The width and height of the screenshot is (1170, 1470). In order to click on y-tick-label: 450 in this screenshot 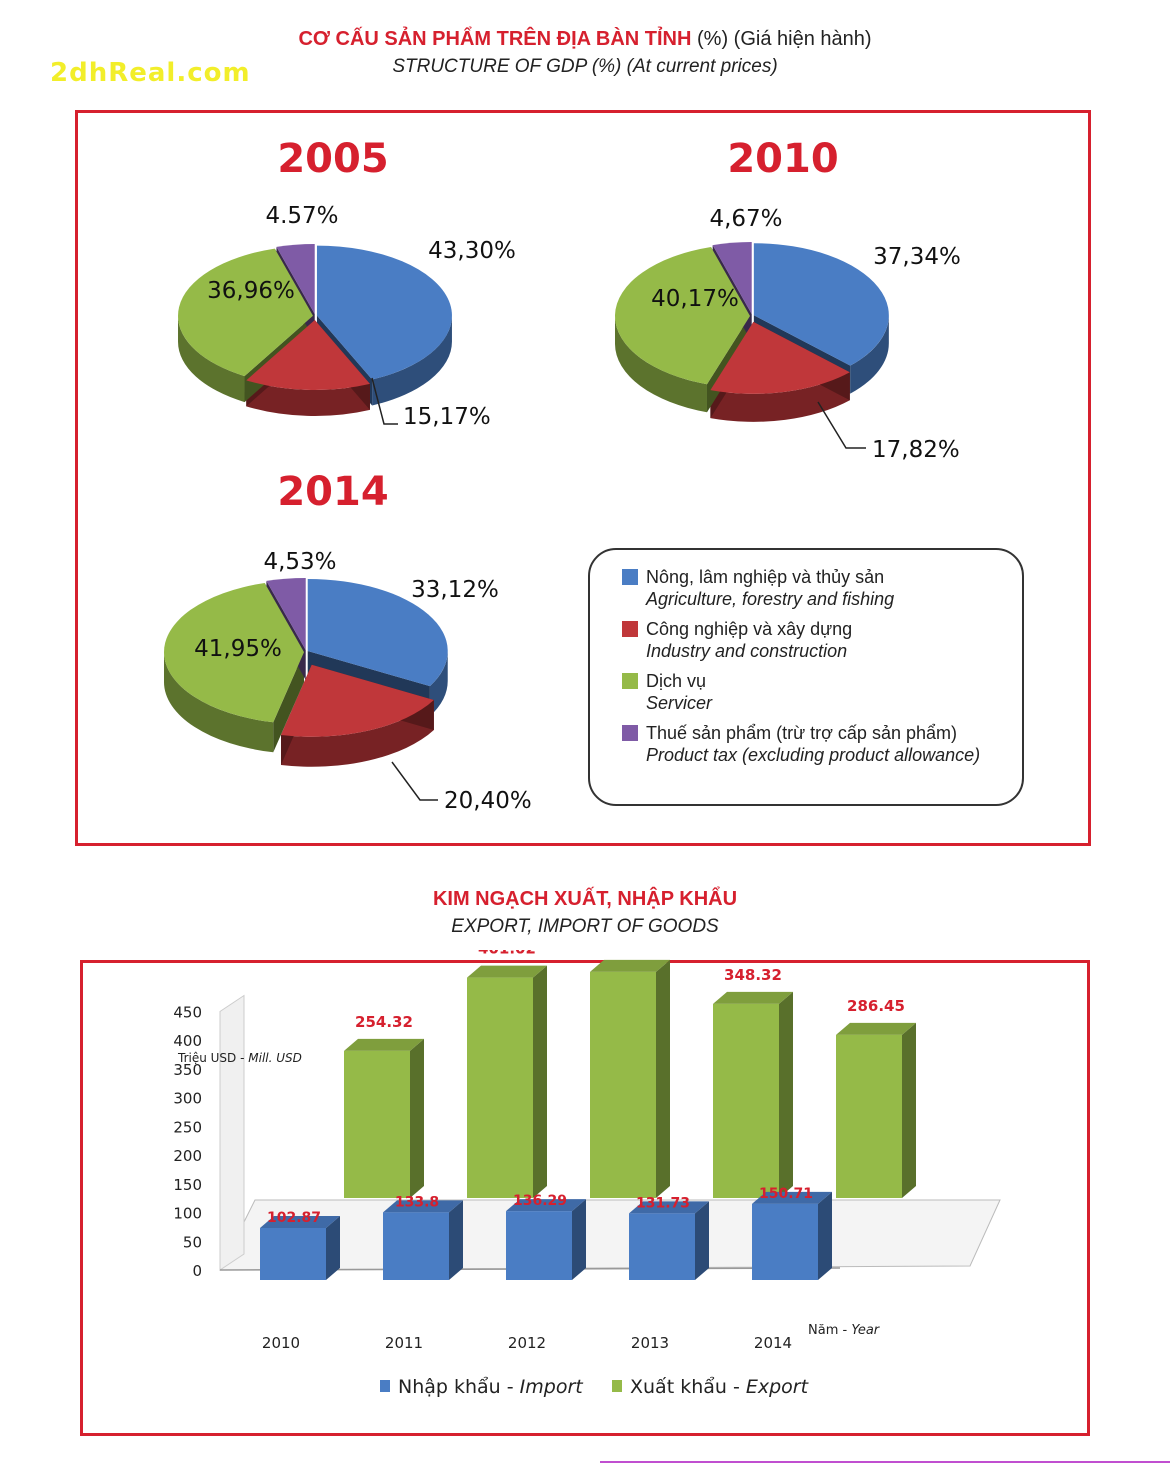, I will do `click(187, 1013)`.